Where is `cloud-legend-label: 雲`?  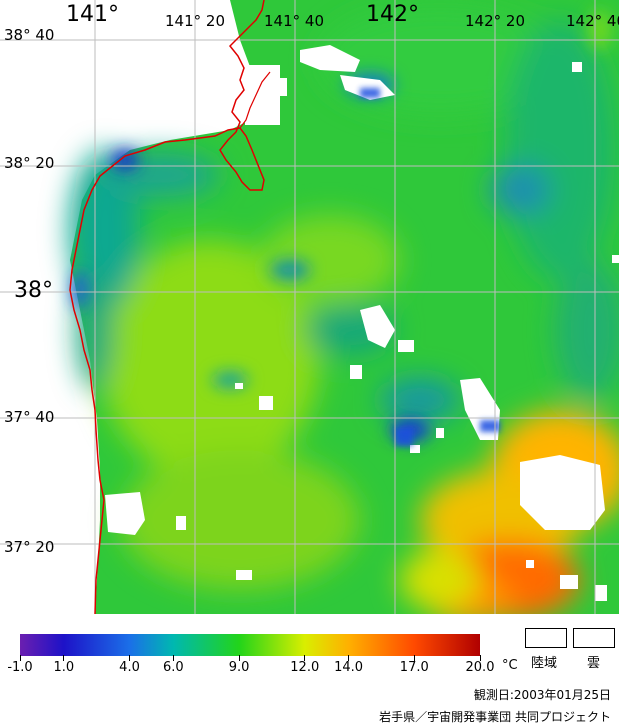 cloud-legend-label: 雲 is located at coordinates (594, 663).